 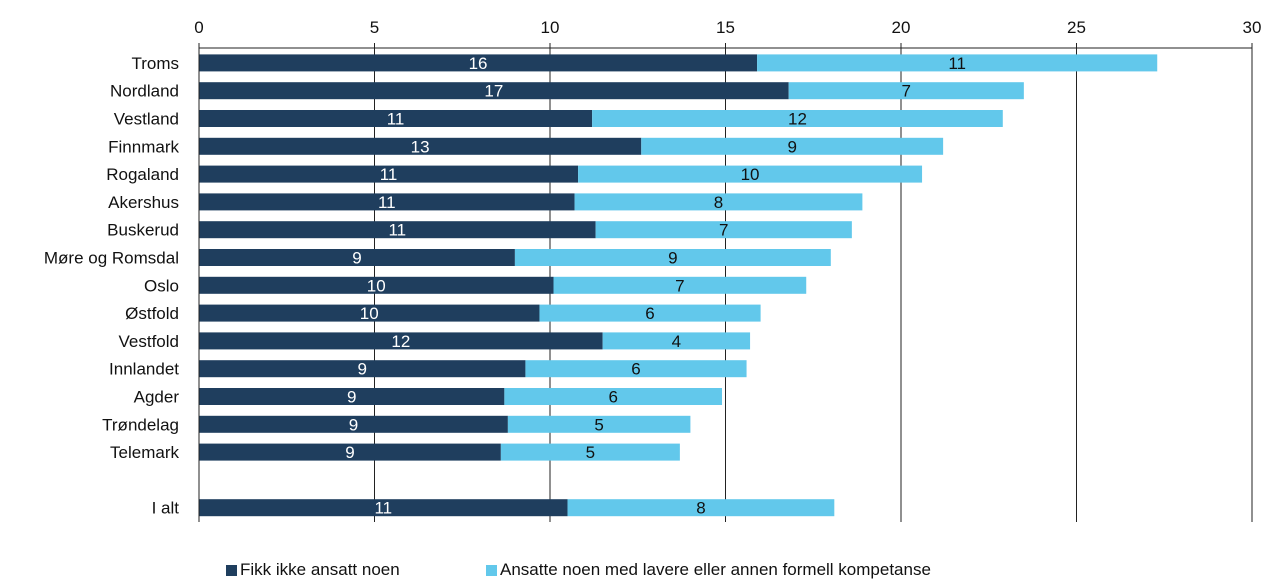 I want to click on data-label-series-0-3: 13, so click(x=420, y=146).